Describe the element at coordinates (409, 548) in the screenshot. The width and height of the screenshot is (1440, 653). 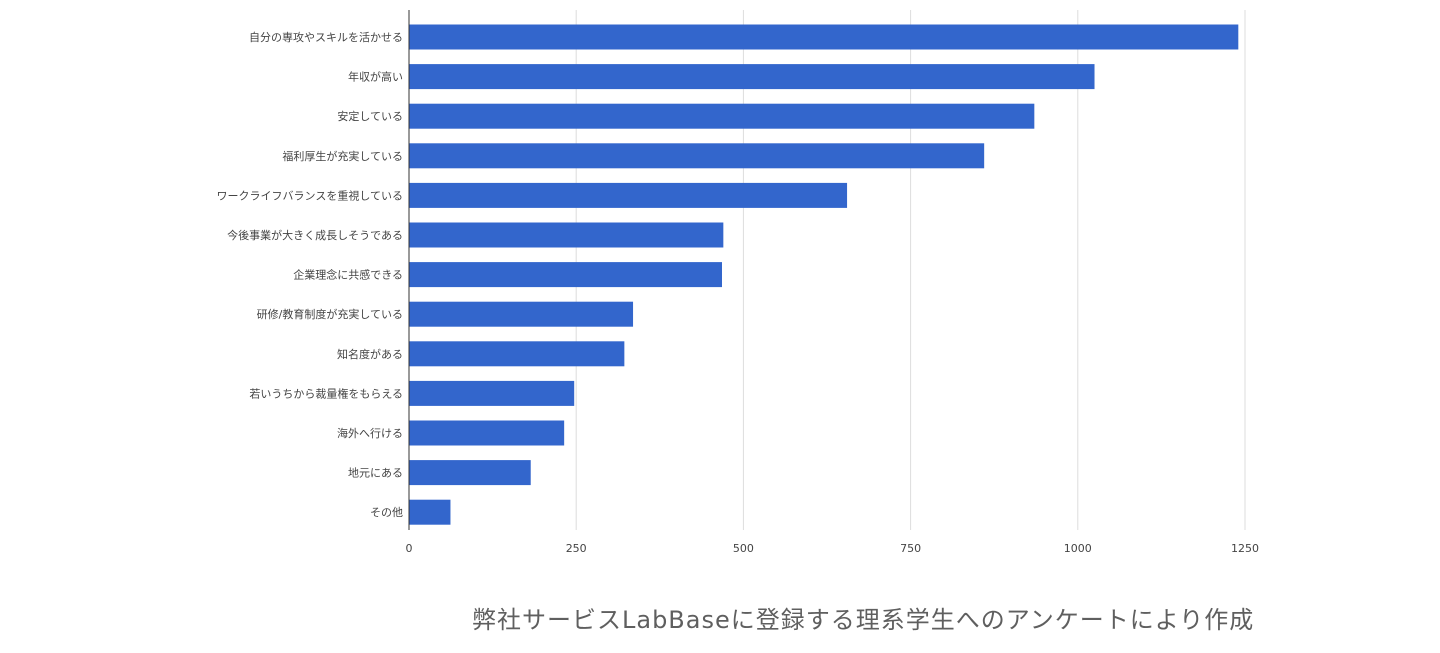
I see `x-tick-label: 0` at that location.